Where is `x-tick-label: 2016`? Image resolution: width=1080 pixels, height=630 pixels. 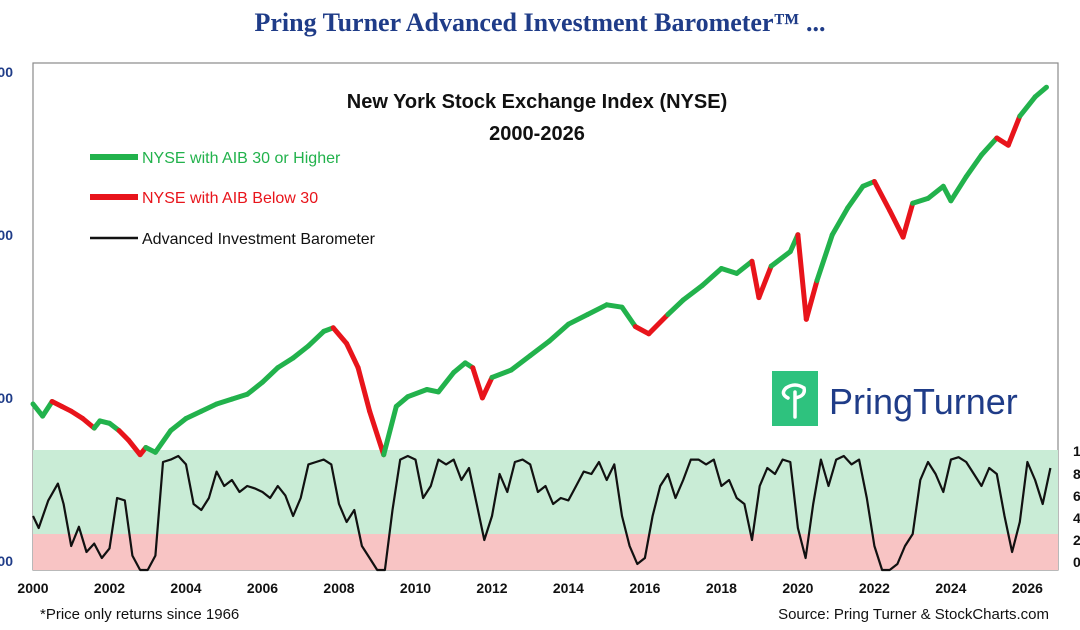
x-tick-label: 2016 is located at coordinates (644, 588).